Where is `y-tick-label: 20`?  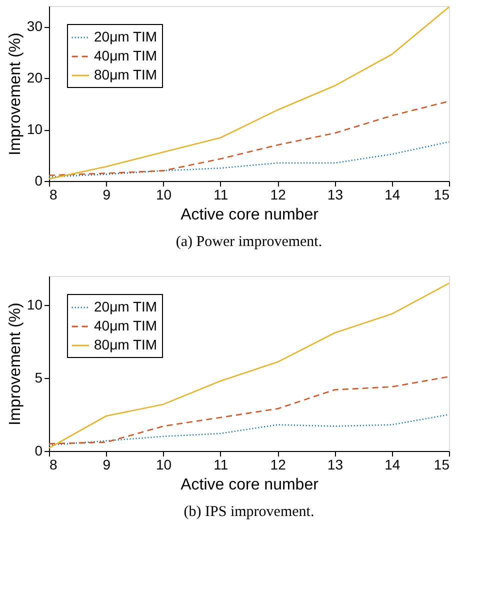 y-tick-label: 20 is located at coordinates (34, 78).